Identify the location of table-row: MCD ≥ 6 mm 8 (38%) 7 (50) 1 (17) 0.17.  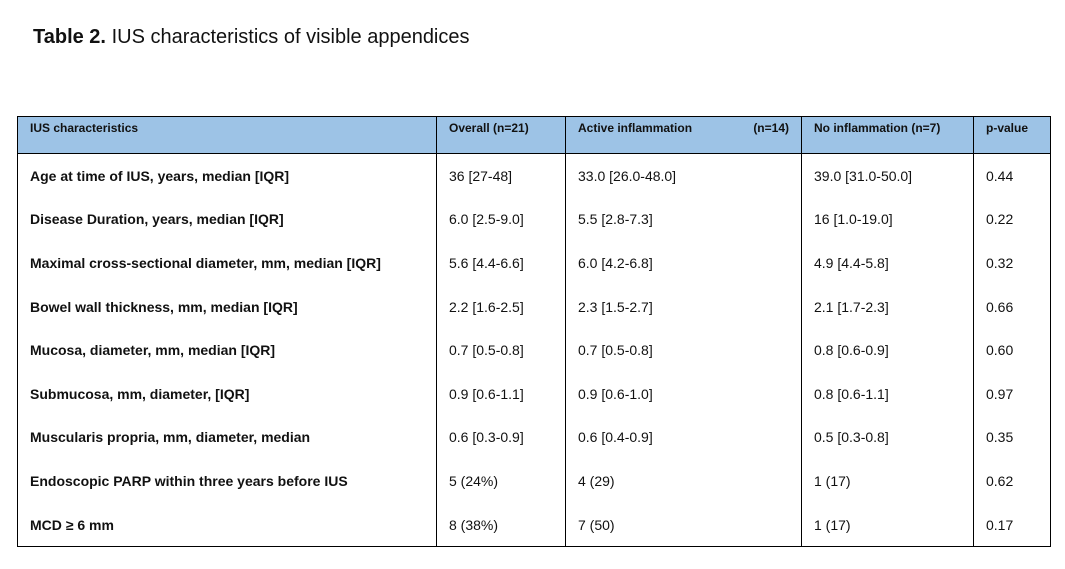
(534, 525).